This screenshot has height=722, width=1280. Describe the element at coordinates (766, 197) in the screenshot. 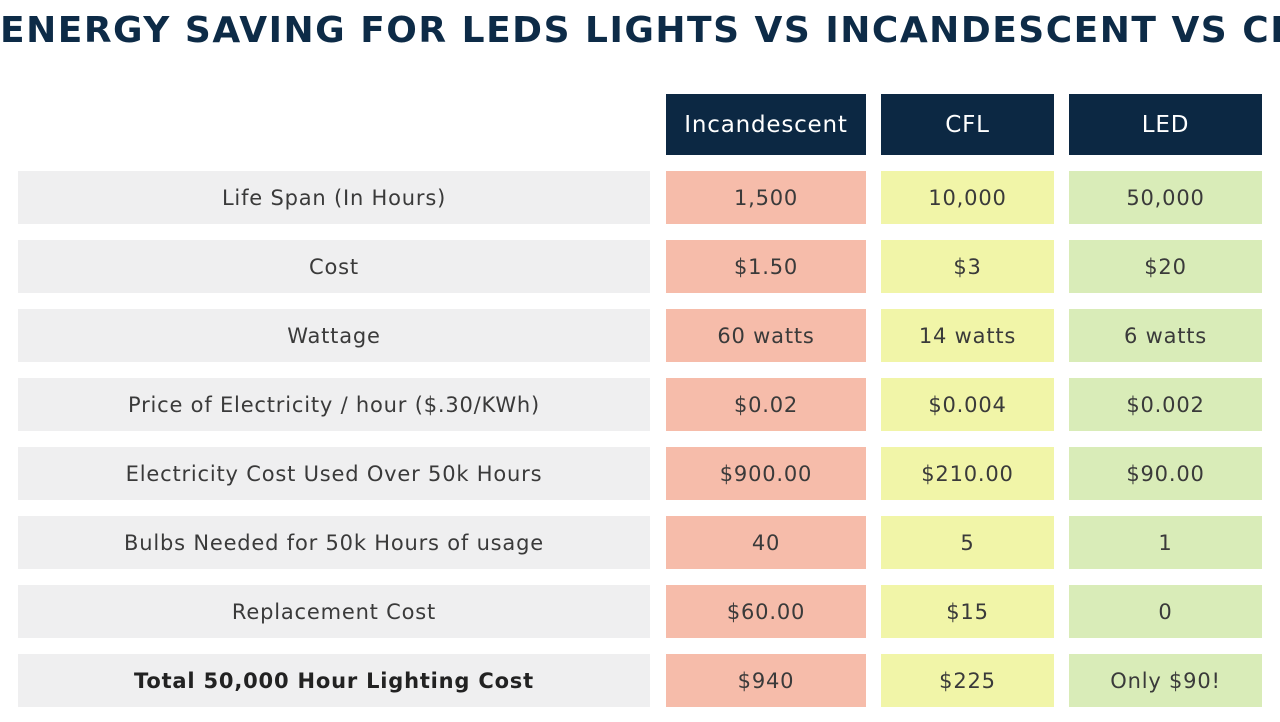

I see `table-cell: 1,500` at that location.